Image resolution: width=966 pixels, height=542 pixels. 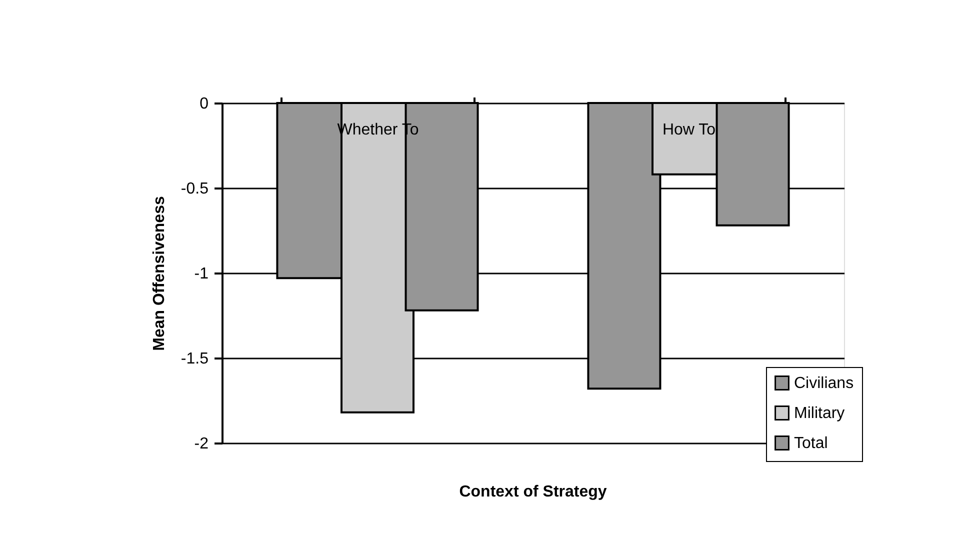 What do you see at coordinates (533, 492) in the screenshot?
I see `x-axis-title: Context of Strategy` at bounding box center [533, 492].